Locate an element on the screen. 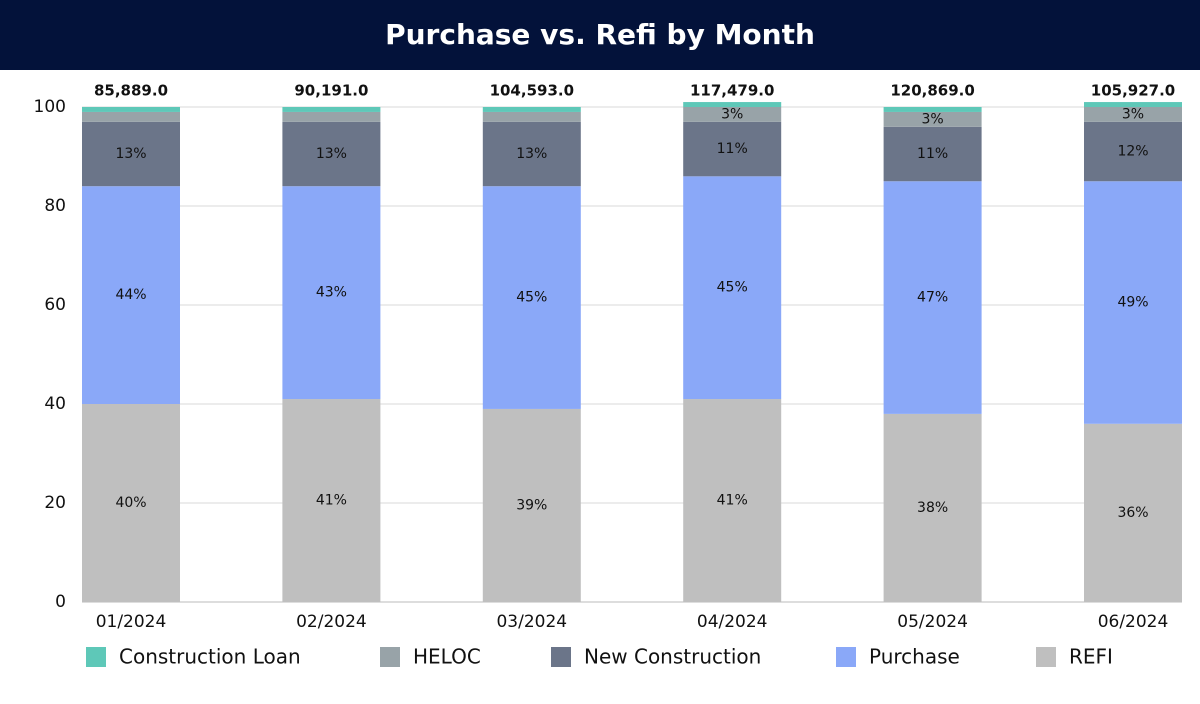 The image size is (1200, 704). legend-label: Purchase is located at coordinates (914, 657).